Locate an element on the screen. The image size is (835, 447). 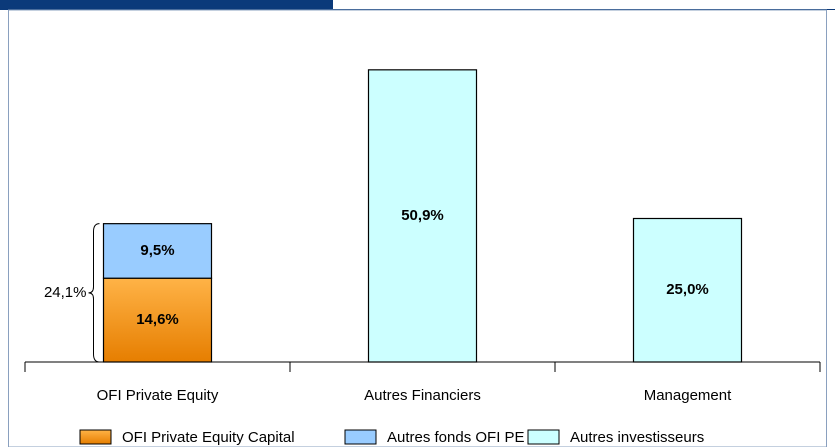
value-label: 50,9% is located at coordinates (422, 215).